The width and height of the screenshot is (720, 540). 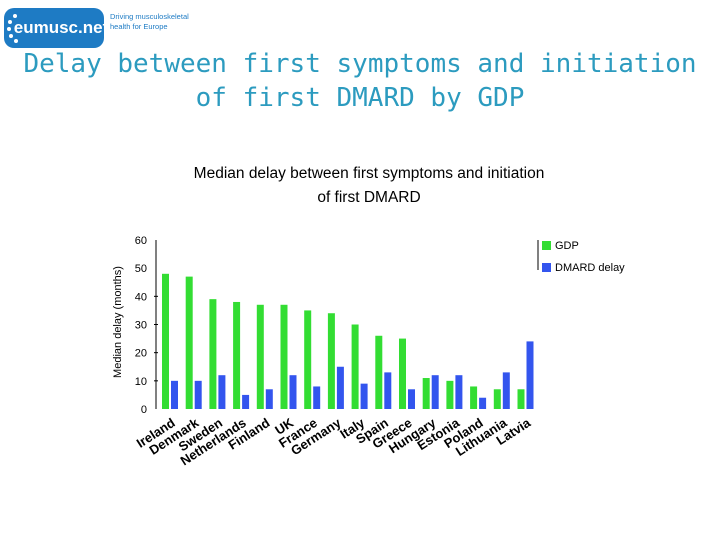 What do you see at coordinates (141, 297) in the screenshot?
I see `y-tick-label: 40` at bounding box center [141, 297].